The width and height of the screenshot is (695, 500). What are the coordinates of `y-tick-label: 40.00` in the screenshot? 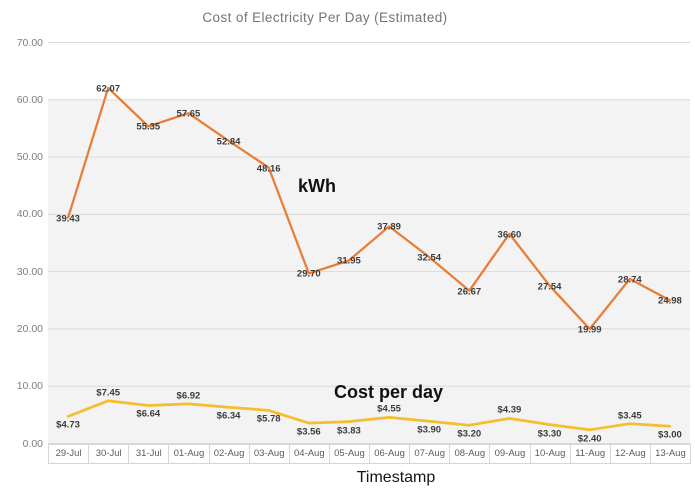 It's located at (29, 214).